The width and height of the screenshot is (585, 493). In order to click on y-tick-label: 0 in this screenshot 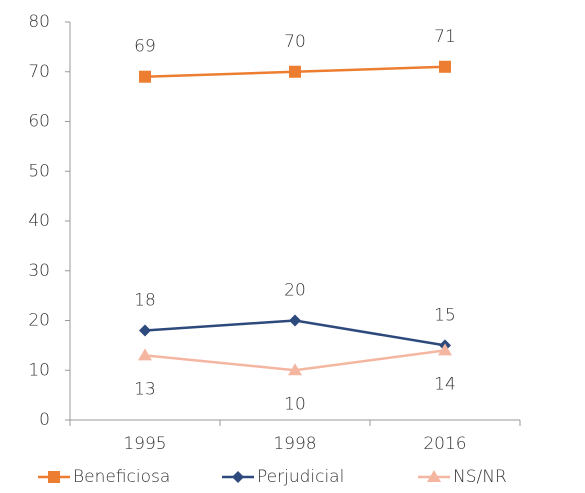, I will do `click(44, 420)`.